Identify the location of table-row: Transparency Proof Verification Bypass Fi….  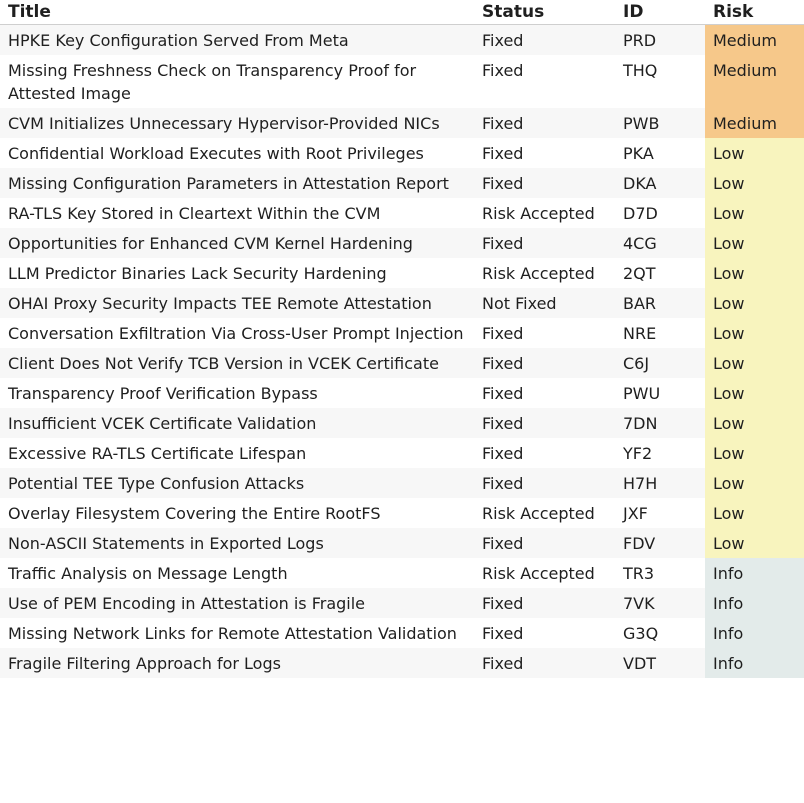
(402, 393).